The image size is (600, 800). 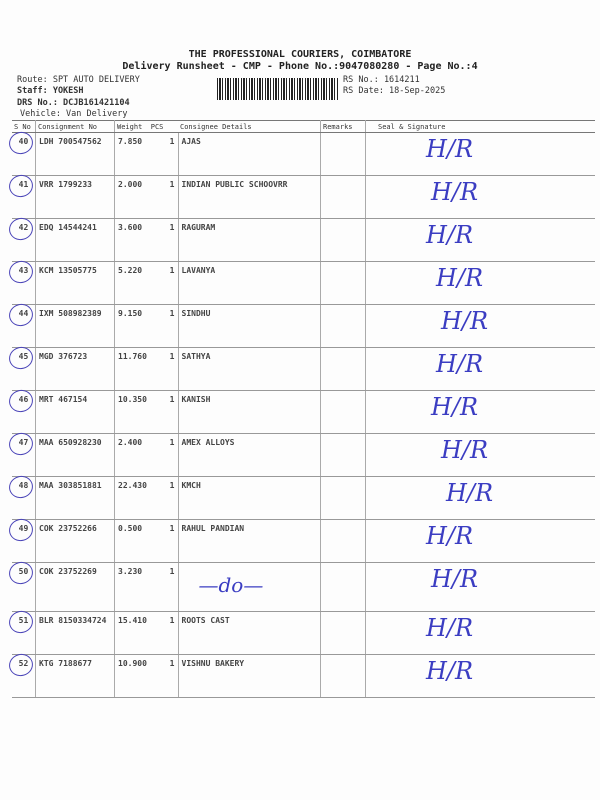 What do you see at coordinates (146, 326) in the screenshot?
I see `weight-pcs: 9.150 1` at bounding box center [146, 326].